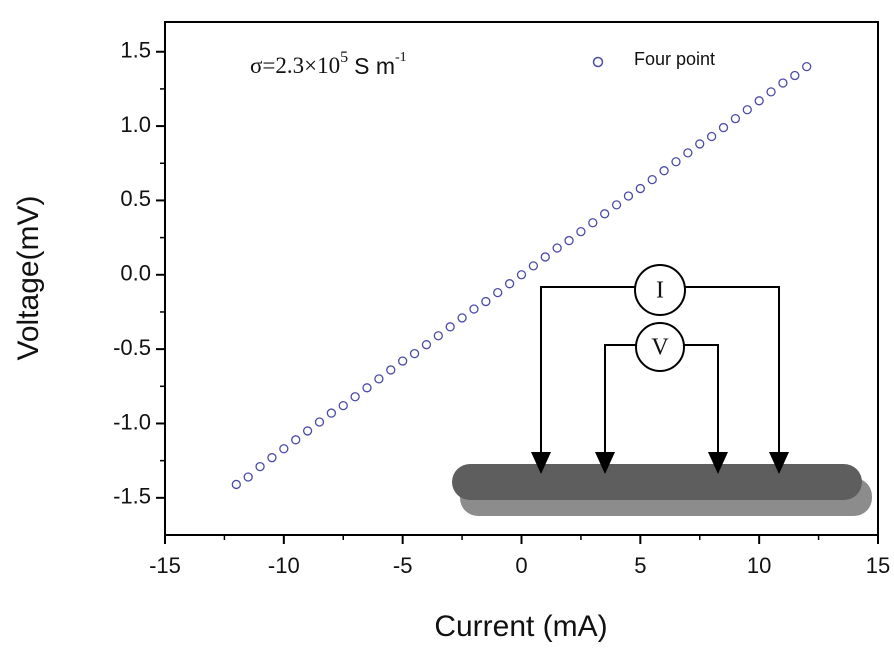 The image size is (894, 650). Describe the element at coordinates (135, 198) in the screenshot. I see `y-tick-label: 0.5` at that location.